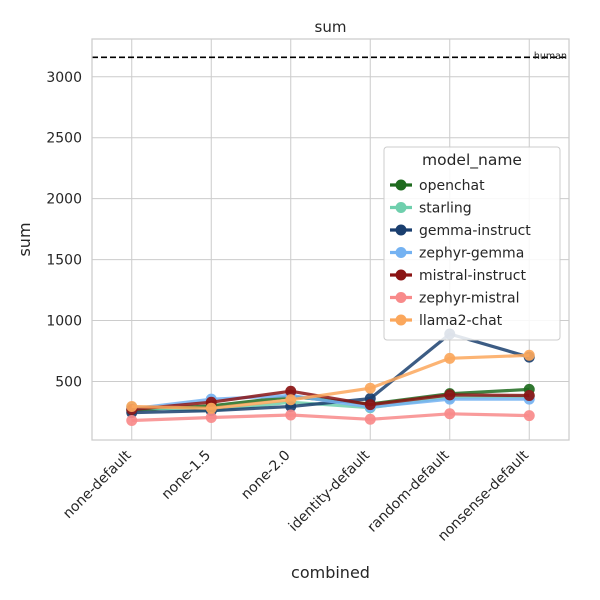 This screenshot has height=600, width=600. What do you see at coordinates (472, 160) in the screenshot?
I see `legend-title: model_name` at bounding box center [472, 160].